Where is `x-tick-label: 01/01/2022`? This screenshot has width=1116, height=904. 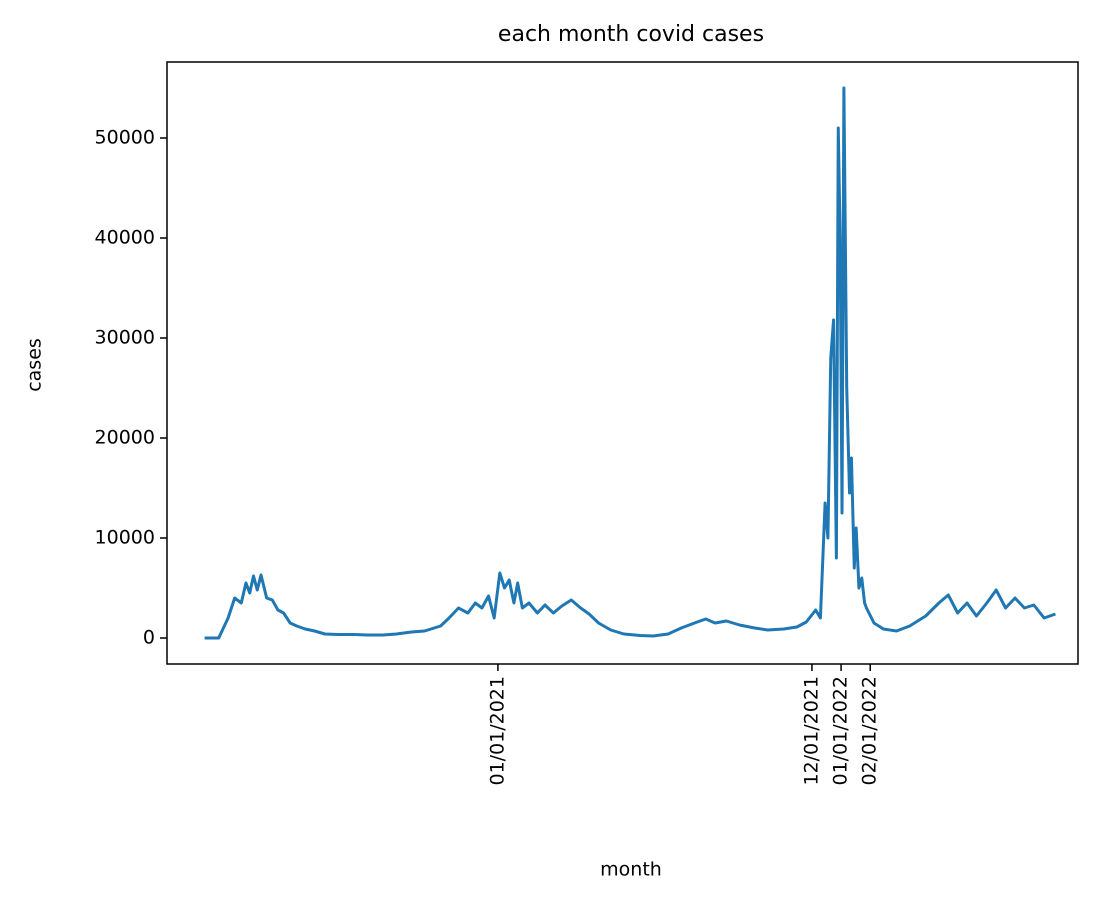 x-tick-label: 01/01/2022 is located at coordinates (841, 731).